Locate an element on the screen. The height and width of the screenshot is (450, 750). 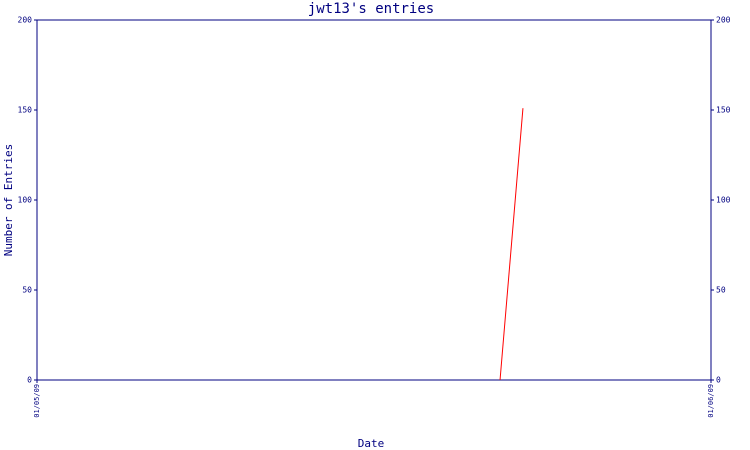
x-tick-label: 01/06/09 is located at coordinates (711, 401).